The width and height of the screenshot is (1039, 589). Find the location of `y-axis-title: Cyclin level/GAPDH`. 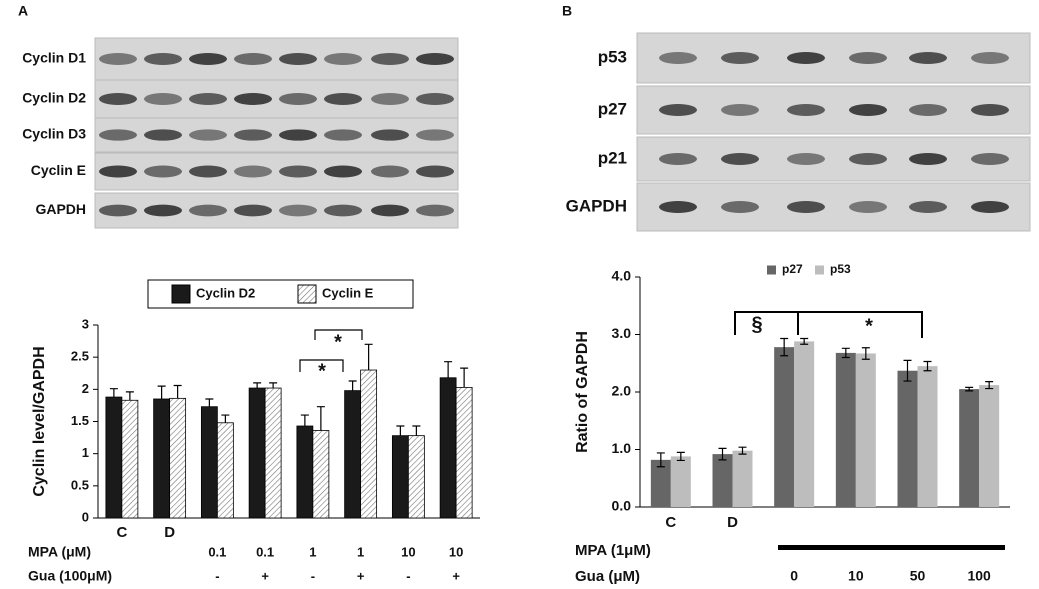

y-axis-title: Cyclin level/GAPDH is located at coordinates (39, 421).